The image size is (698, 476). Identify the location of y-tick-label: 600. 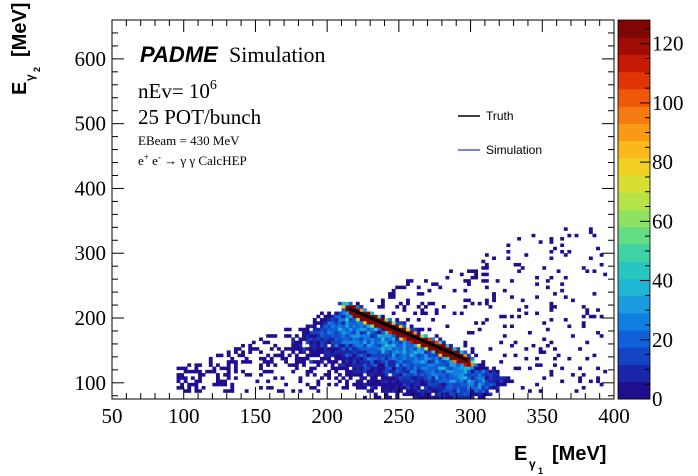
(91, 59).